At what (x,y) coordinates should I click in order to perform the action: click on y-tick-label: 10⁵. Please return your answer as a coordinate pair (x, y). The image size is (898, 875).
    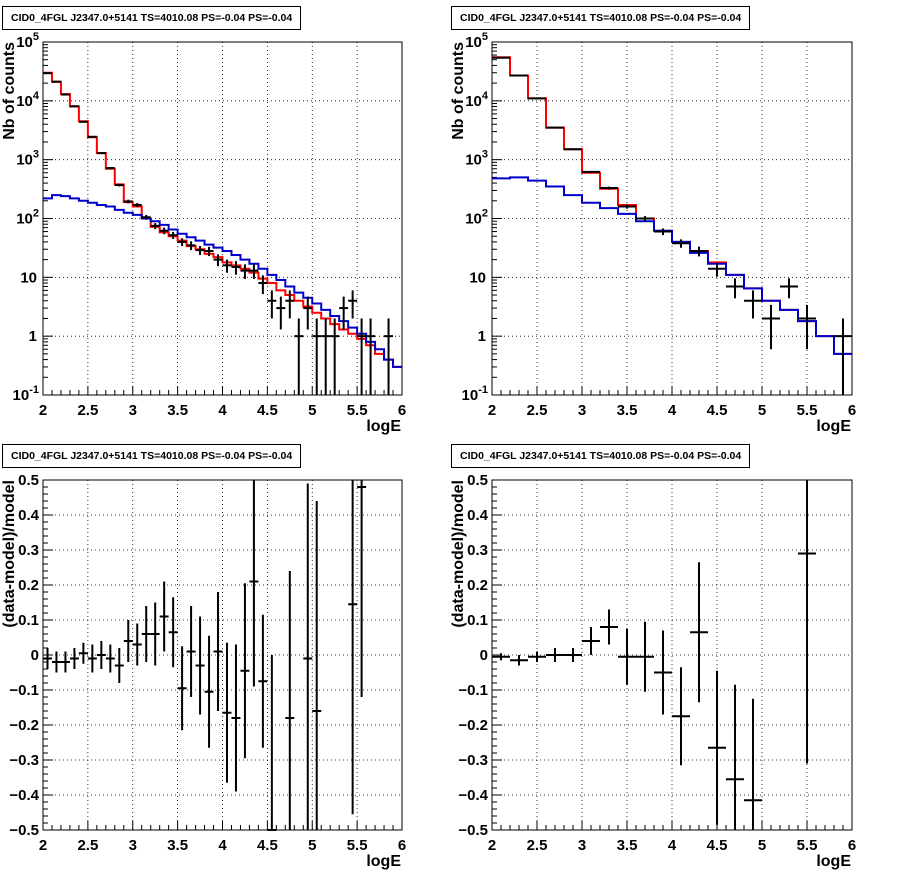
    Looking at the image, I should click on (476, 41).